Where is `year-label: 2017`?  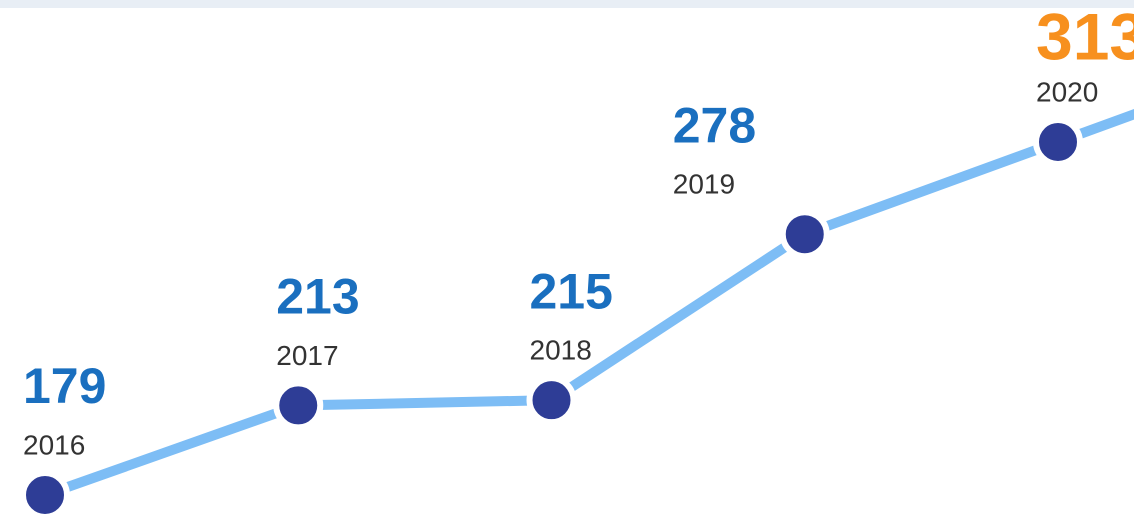
year-label: 2017 is located at coordinates (307, 355).